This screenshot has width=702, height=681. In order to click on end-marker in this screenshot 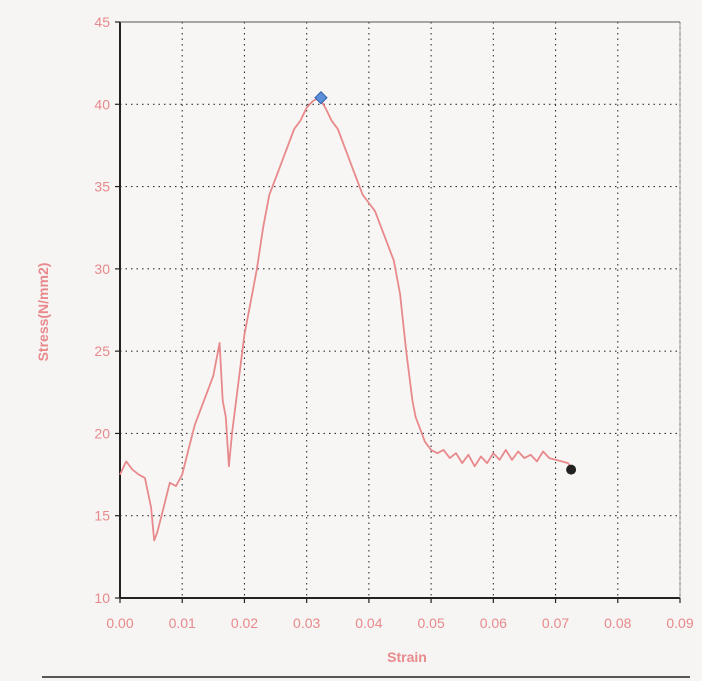, I will do `click(571, 469)`.